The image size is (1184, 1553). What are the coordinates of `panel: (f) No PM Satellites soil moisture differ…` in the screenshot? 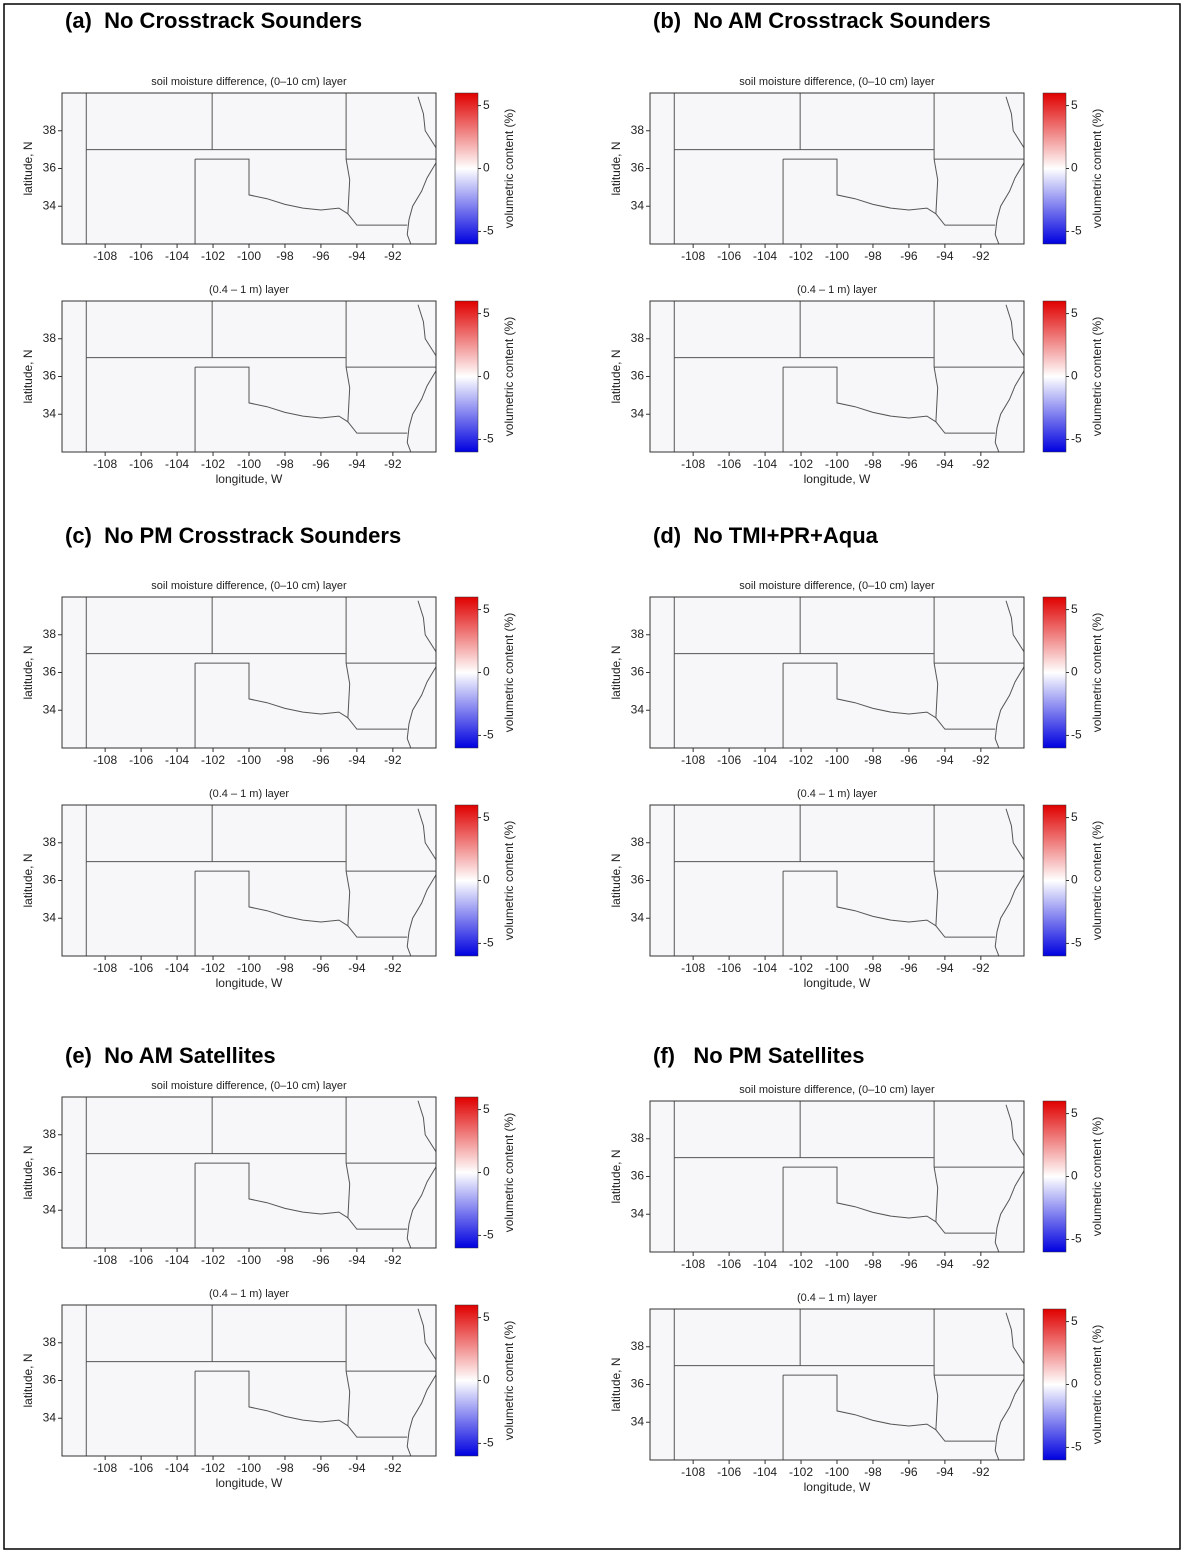 It's located at (856, 1268).